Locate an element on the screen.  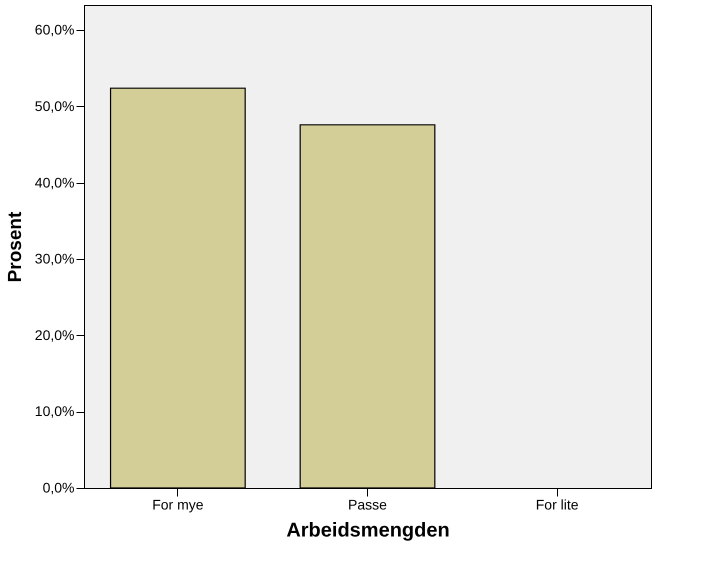
y-tick-label: 50,0% is located at coordinates (54, 106).